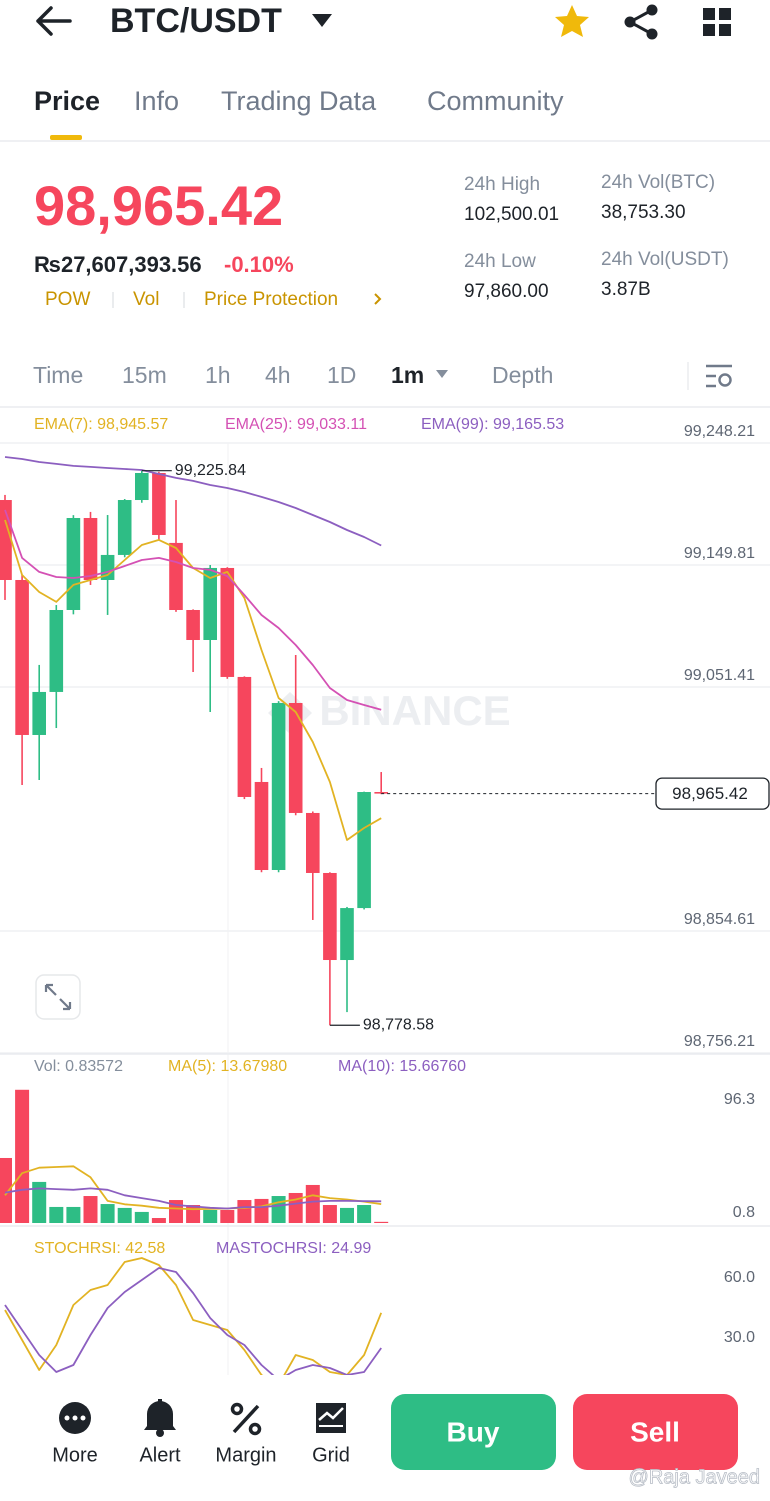 The image size is (770, 1501). Describe the element at coordinates (398, 1024) in the screenshot. I see `extreme-label: 98,778.58` at that location.